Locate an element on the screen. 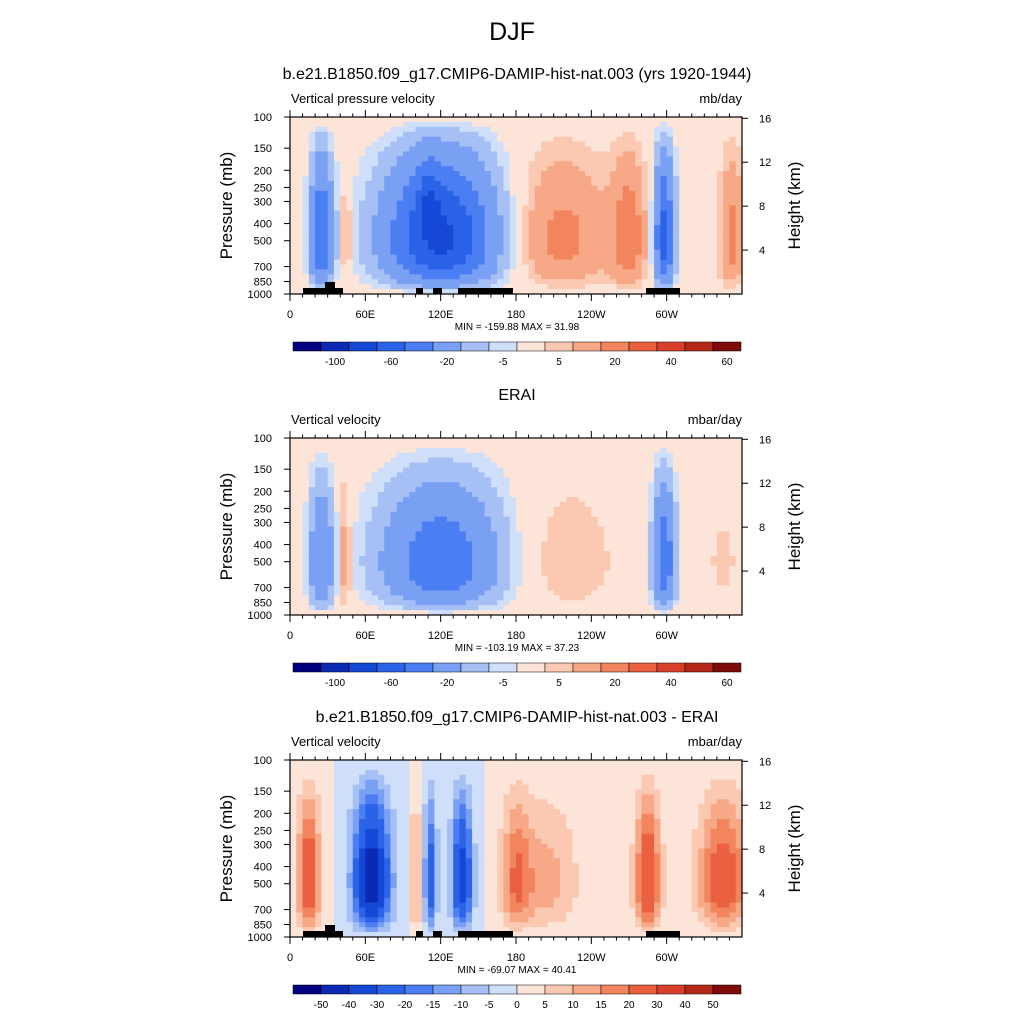 The image size is (1024, 1024). y-tick-label: 850 is located at coordinates (263, 283).